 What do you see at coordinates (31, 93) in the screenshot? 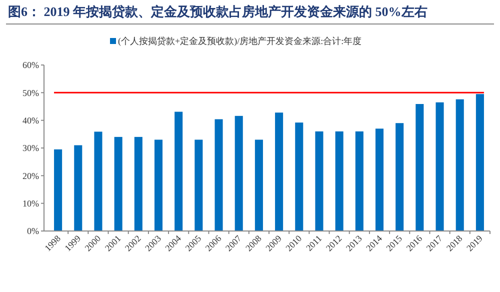
I see `y-tick-label: 50%` at bounding box center [31, 93].